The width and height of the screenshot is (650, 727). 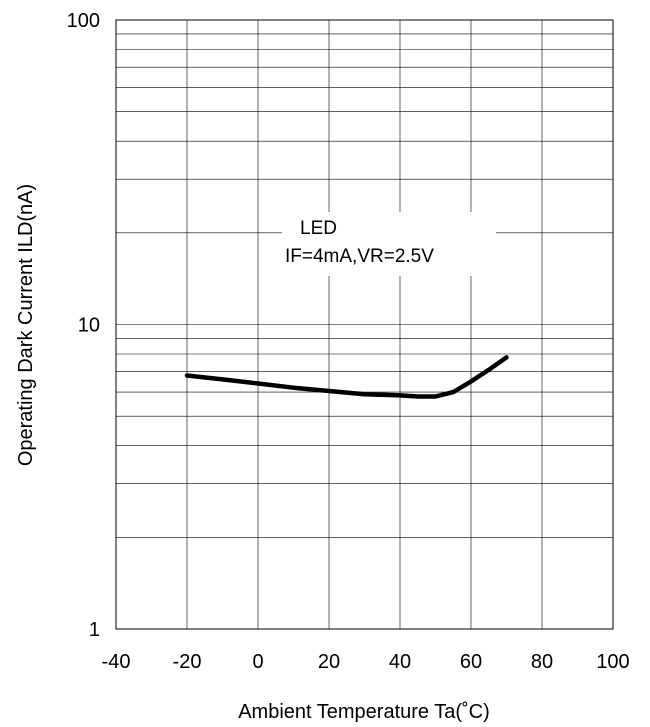 I want to click on x-tick-label: 100, so click(x=612, y=662).